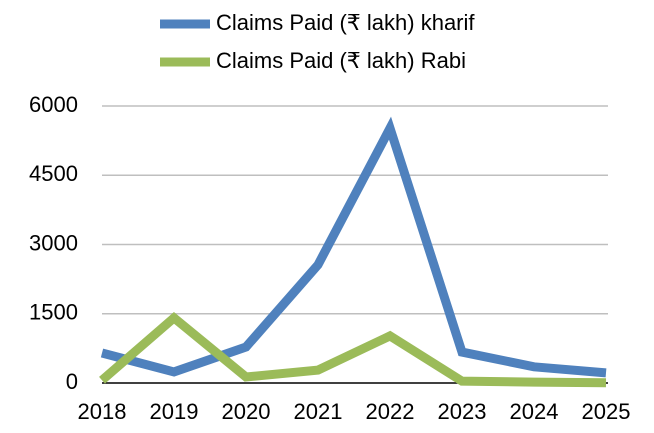 The width and height of the screenshot is (654, 433). I want to click on x-tick-label: 2022, so click(390, 411).